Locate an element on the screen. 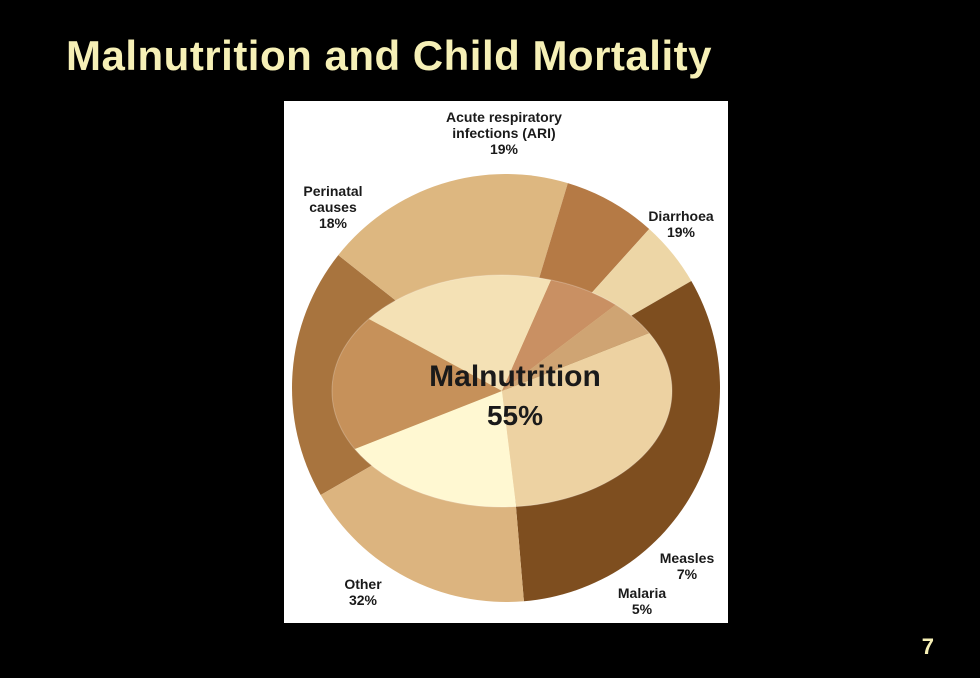  label-perinatal: Perinatal causes 18% is located at coordinates (333, 207).